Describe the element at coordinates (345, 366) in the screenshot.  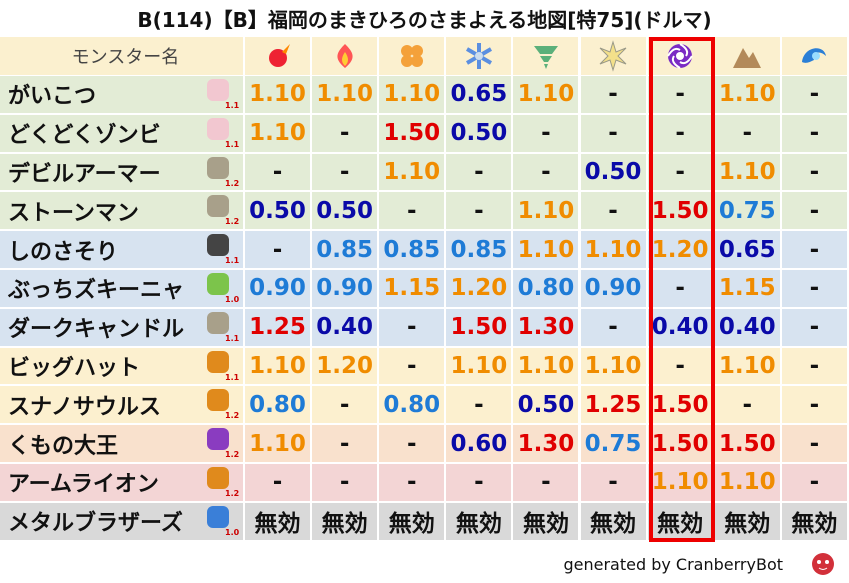
I see `value-cell: 1.20` at that location.